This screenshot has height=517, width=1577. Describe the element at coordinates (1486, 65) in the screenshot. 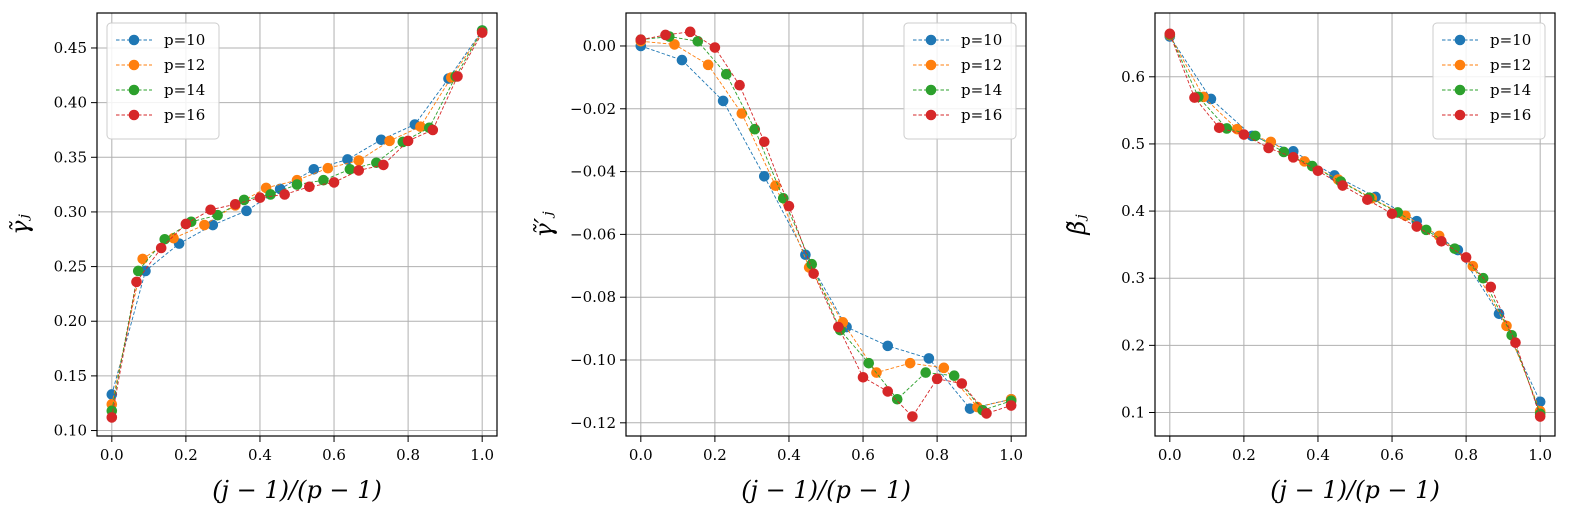

I see `legend-item: p=12` at that location.